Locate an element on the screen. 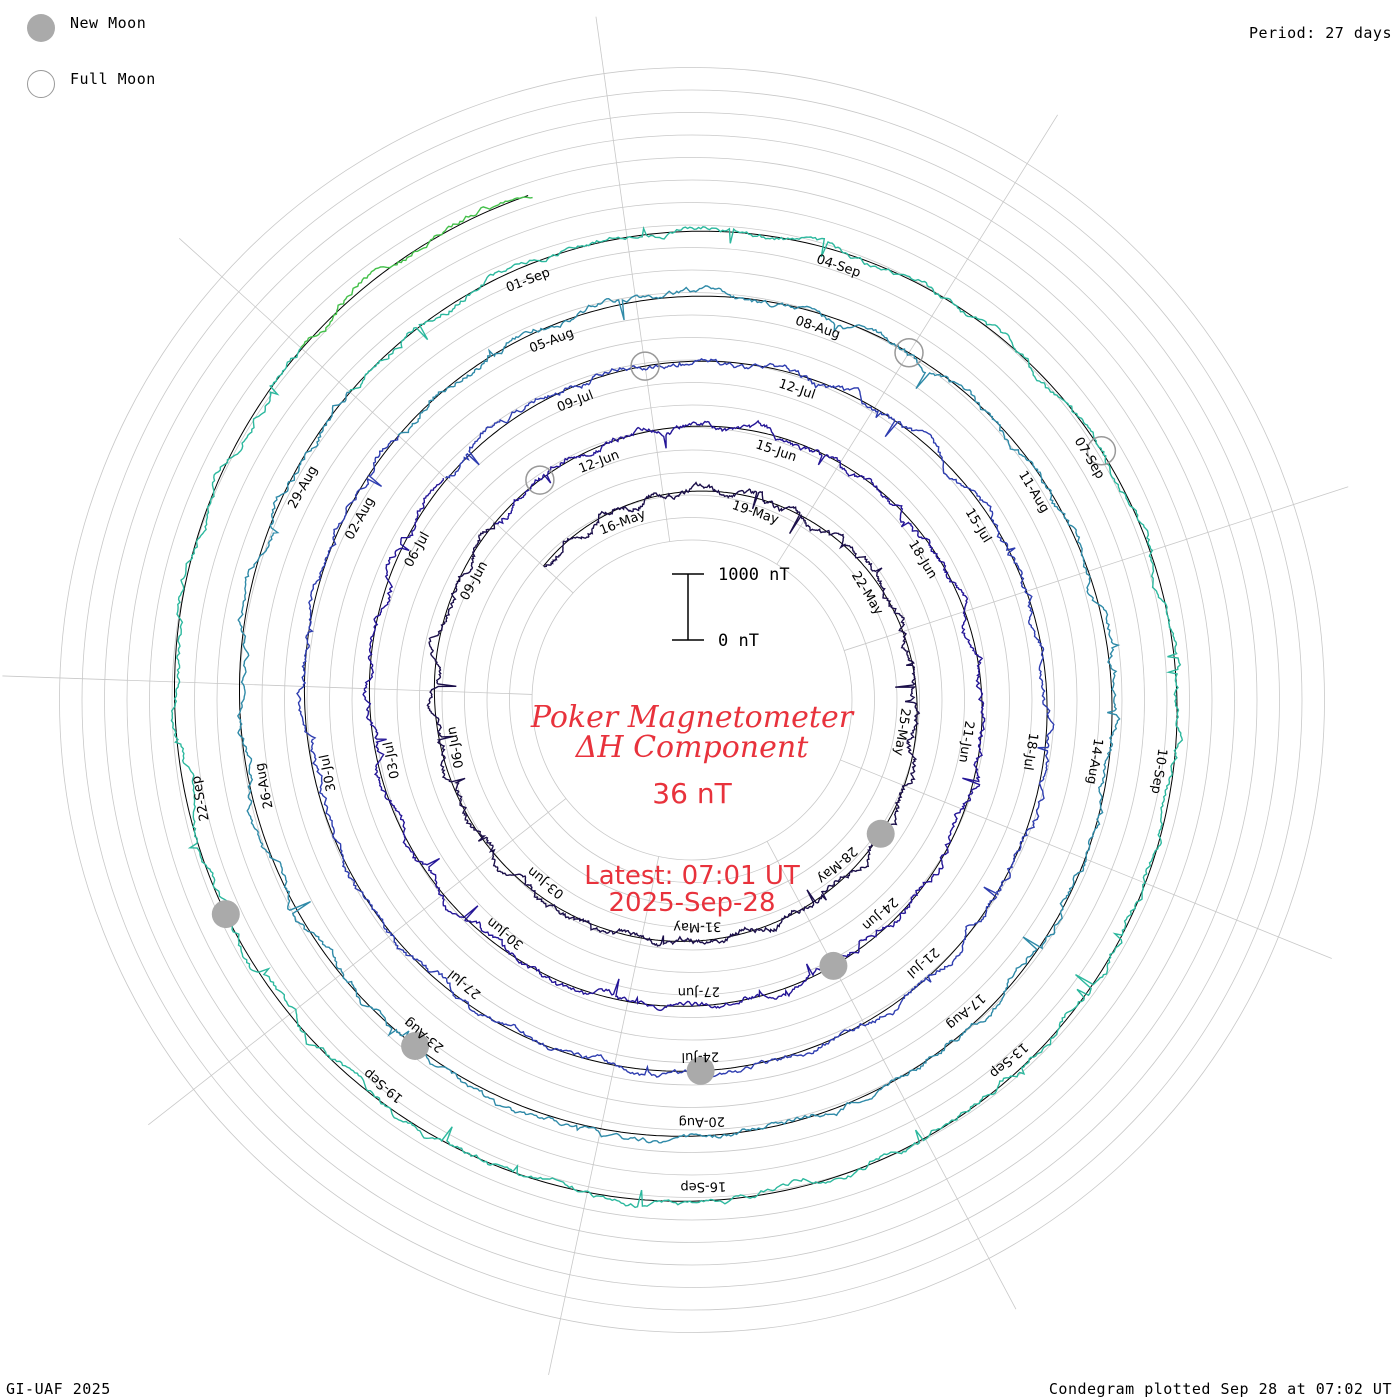 The image size is (1400, 1400). date-label: 11-Aug is located at coordinates (1033, 491).